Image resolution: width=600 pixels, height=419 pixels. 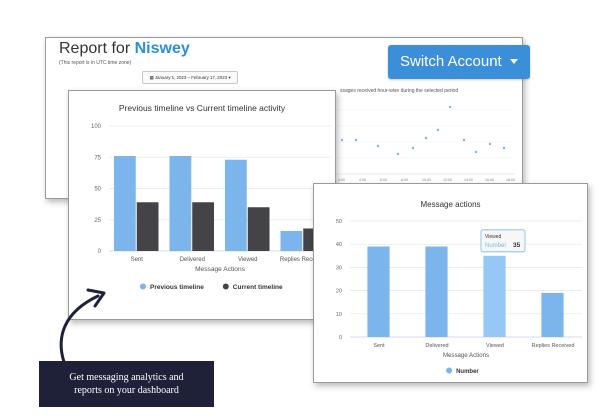 I want to click on y-tick-label: 25, so click(x=97, y=221).